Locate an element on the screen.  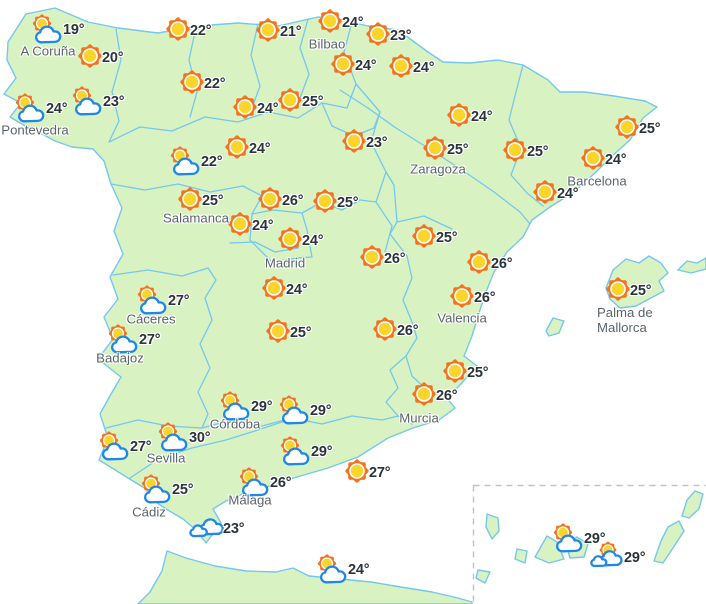
temperature-label: 19° is located at coordinates (74, 30).